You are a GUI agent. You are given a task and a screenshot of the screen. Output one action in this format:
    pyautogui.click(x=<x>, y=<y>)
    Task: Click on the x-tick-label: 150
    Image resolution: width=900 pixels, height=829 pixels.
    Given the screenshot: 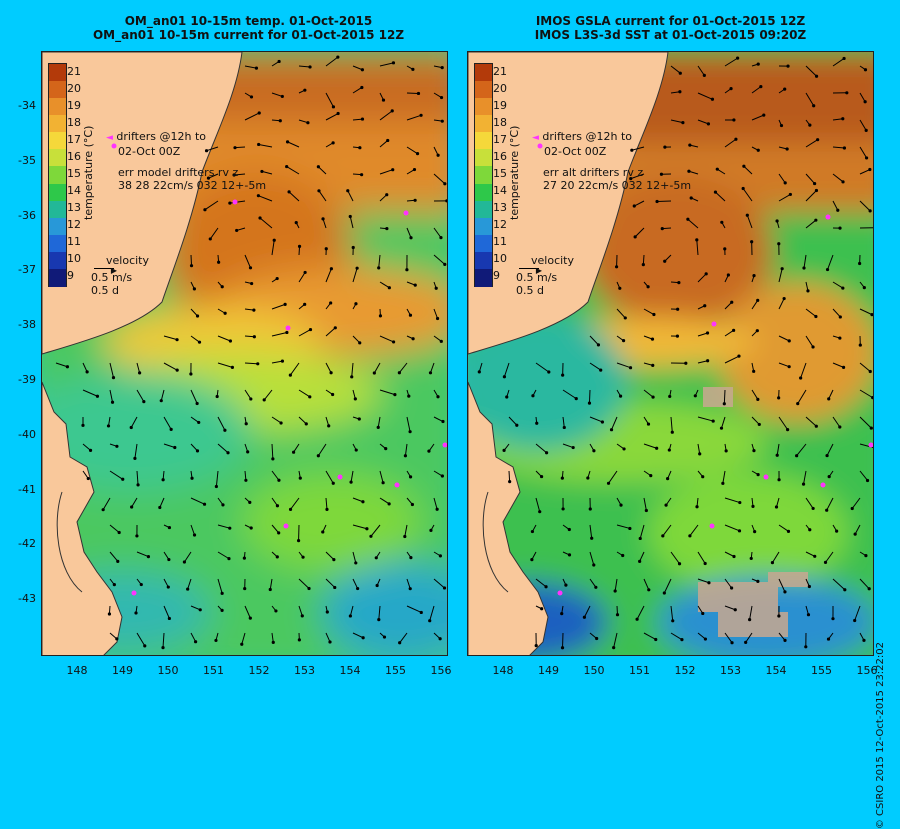 What is the action you would take?
    pyautogui.click(x=594, y=670)
    